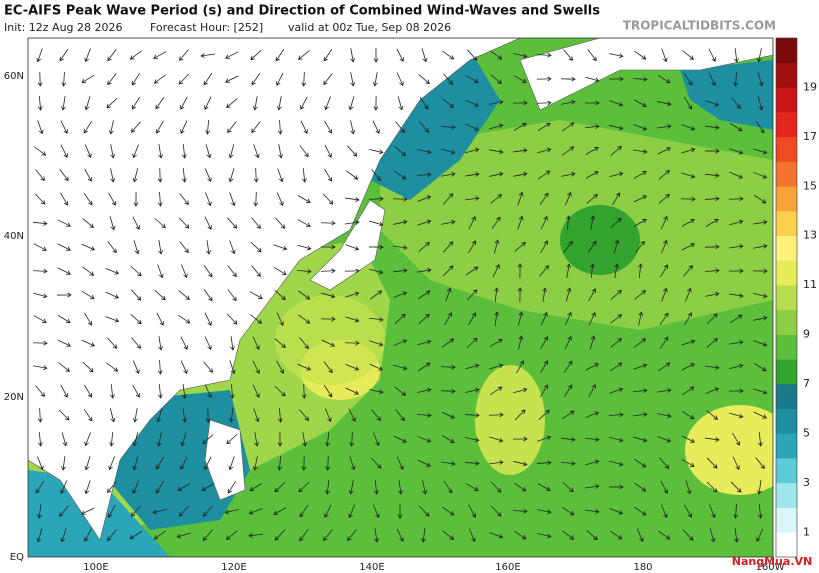 This screenshot has height=573, width=819. I want to click on lon-label: 120E, so click(233, 567).